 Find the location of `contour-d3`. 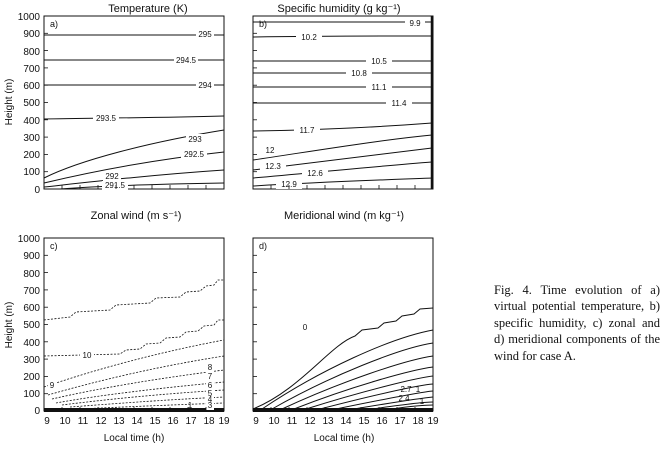

contour-d3 is located at coordinates (357, 382).